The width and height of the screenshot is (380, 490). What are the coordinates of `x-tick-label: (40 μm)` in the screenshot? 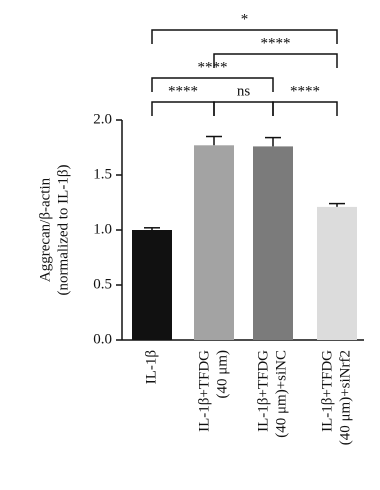 It's located at (222, 374).